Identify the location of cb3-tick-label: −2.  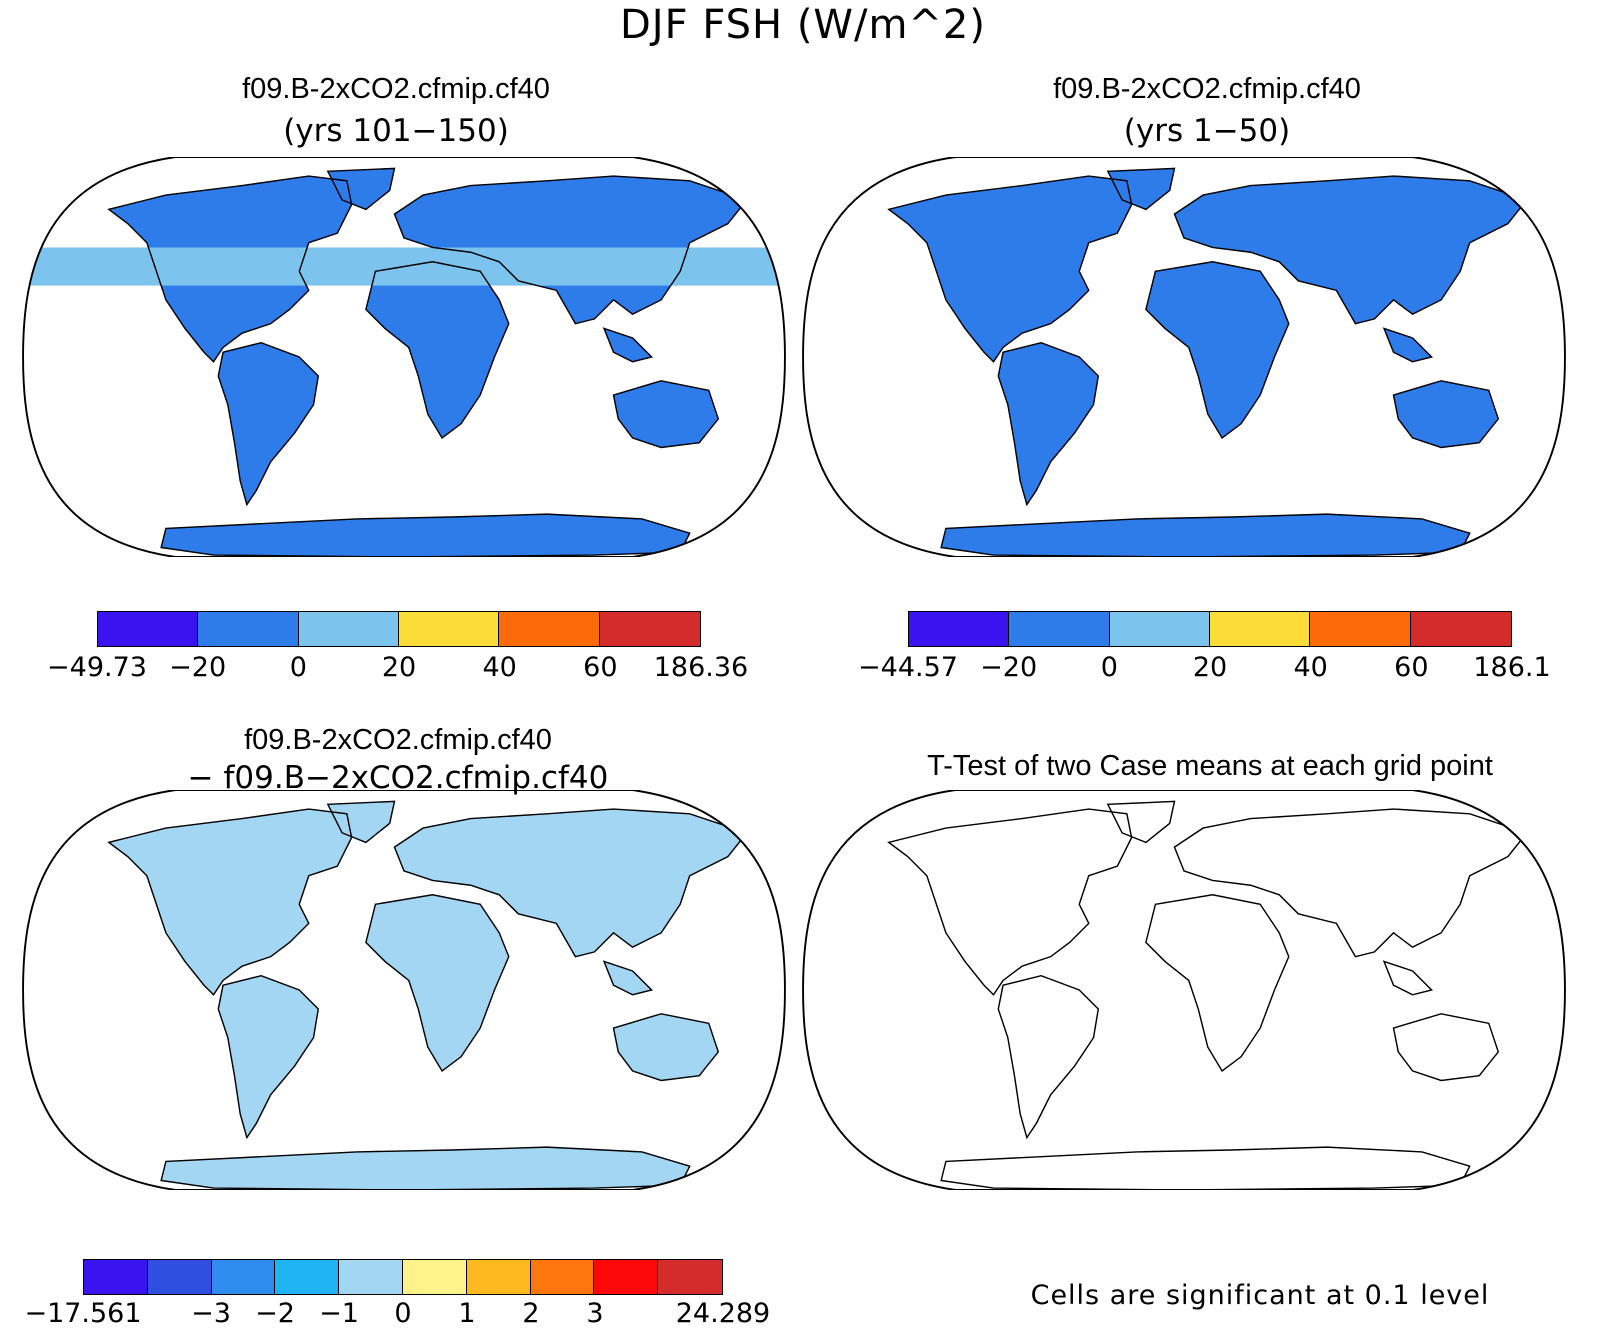
(275, 1313).